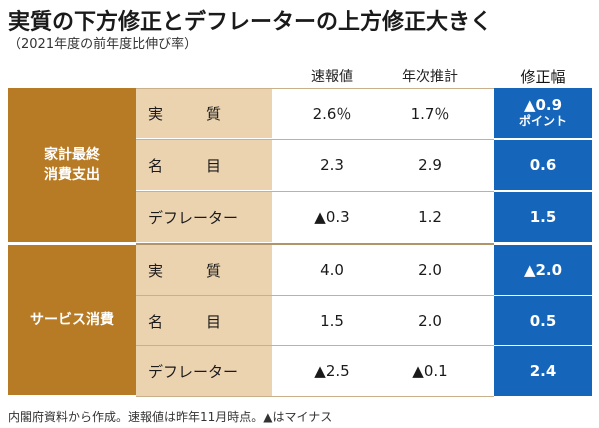 Image resolution: width=599 pixels, height=428 pixels. What do you see at coordinates (72, 175) in the screenshot?
I see `group-label-line2: 消費支出` at bounding box center [72, 175].